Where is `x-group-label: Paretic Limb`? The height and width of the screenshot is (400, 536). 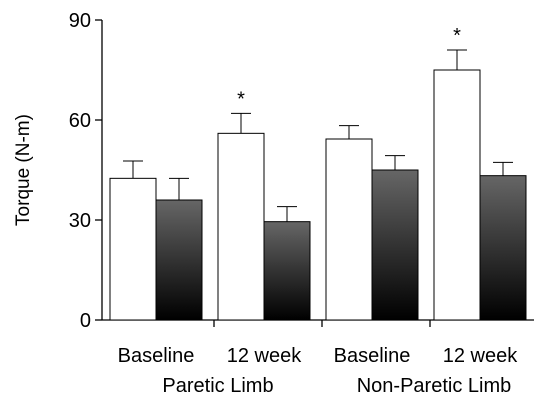
x-group-label: Paretic Limb is located at coordinates (217, 386).